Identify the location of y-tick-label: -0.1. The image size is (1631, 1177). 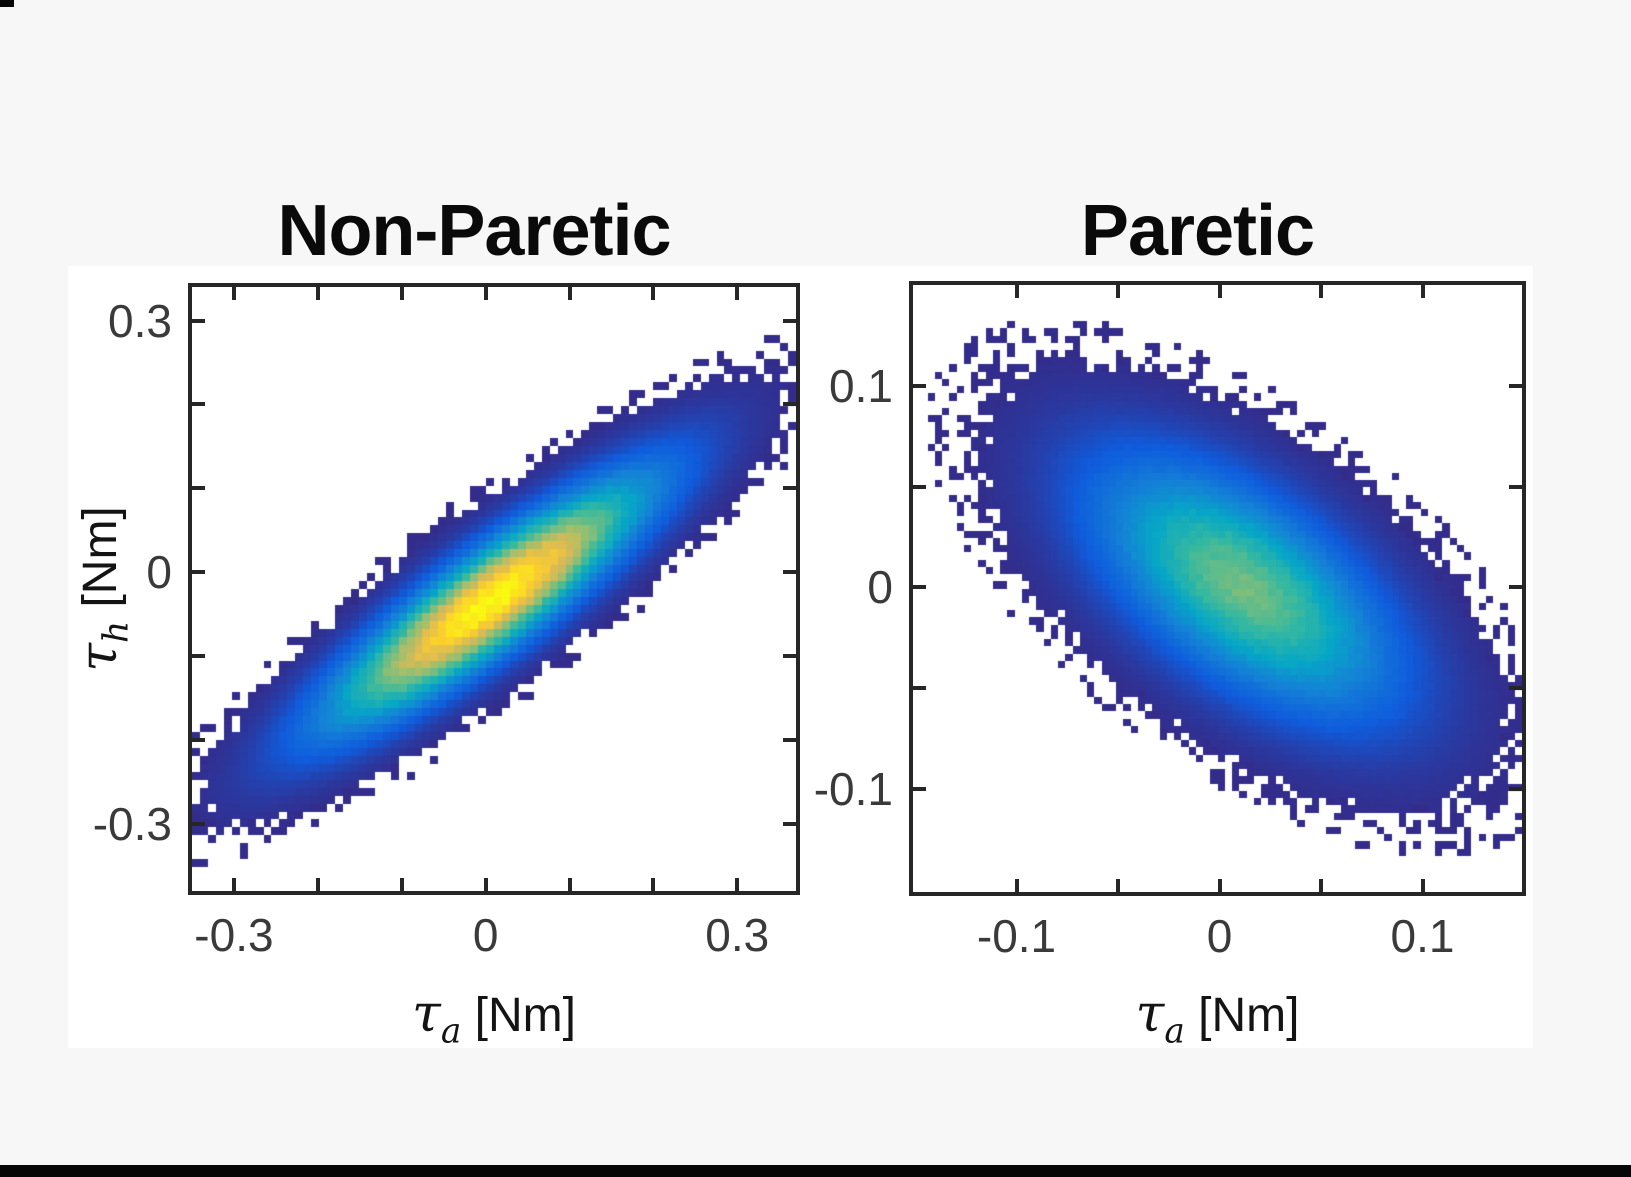
(853, 789).